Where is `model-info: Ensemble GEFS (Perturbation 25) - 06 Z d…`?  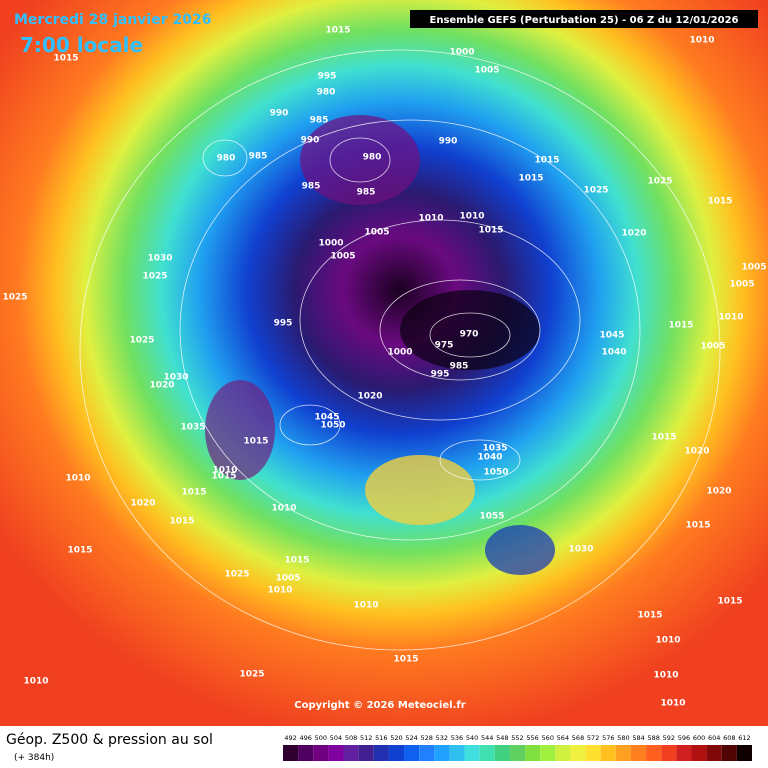
model-info: Ensemble GEFS (Perturbation 25) - 06 Z d… is located at coordinates (584, 20).